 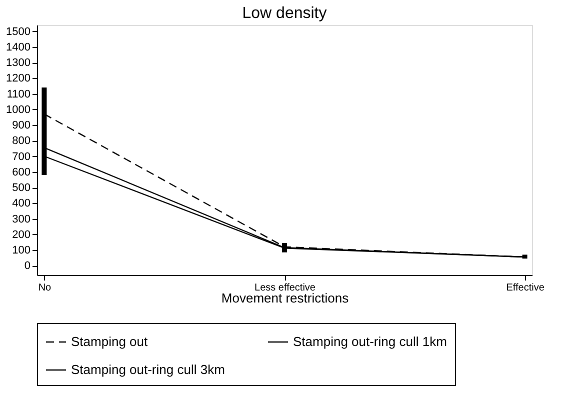 What do you see at coordinates (18, 78) in the screenshot?
I see `y-tick-label: 1200` at bounding box center [18, 78].